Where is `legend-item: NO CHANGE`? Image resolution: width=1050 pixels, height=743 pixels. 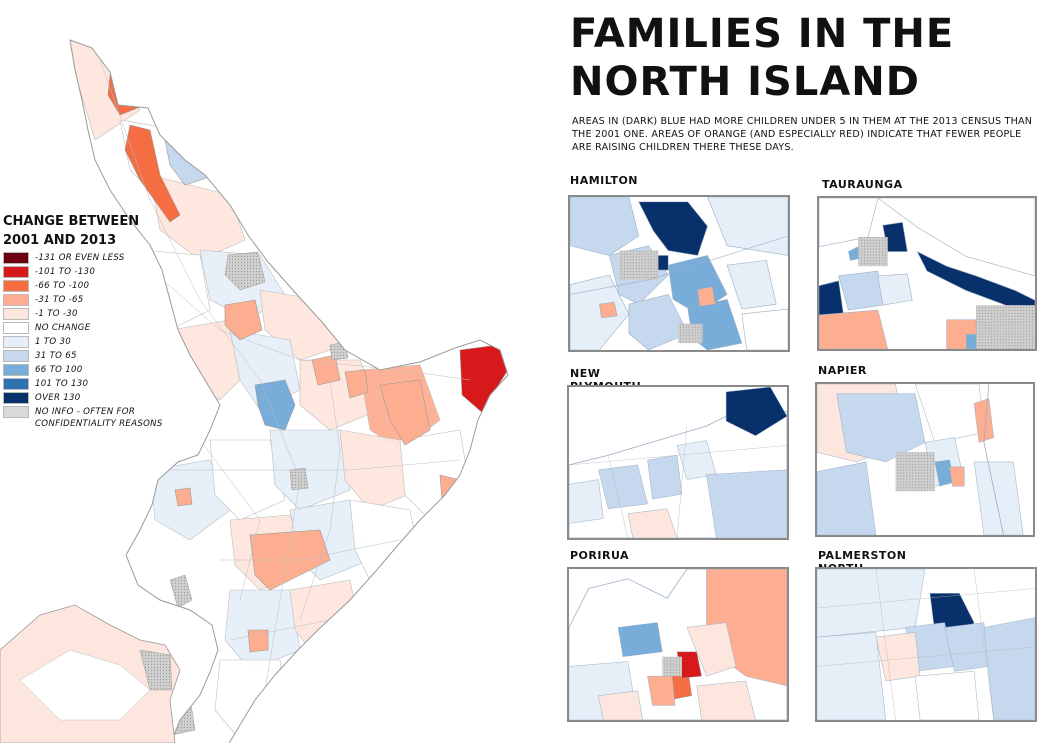 legend-item: NO CHANGE is located at coordinates (103, 329).